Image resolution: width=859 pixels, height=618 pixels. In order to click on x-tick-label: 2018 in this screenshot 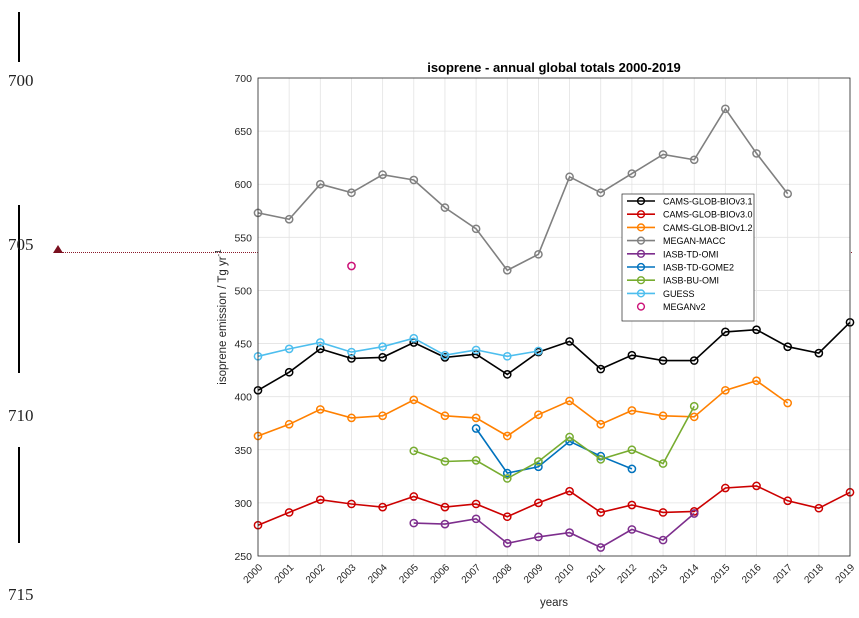, I will do `click(814, 574)`.